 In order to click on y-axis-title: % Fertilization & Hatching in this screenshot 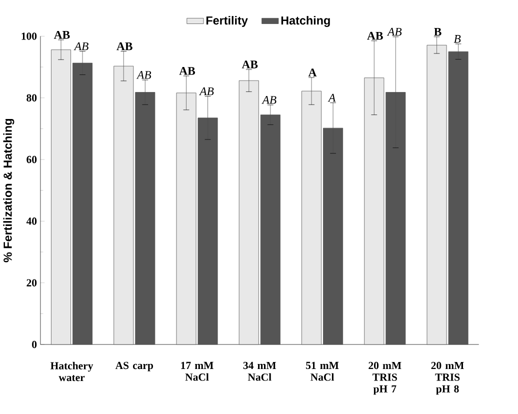, I will do `click(8, 190)`.